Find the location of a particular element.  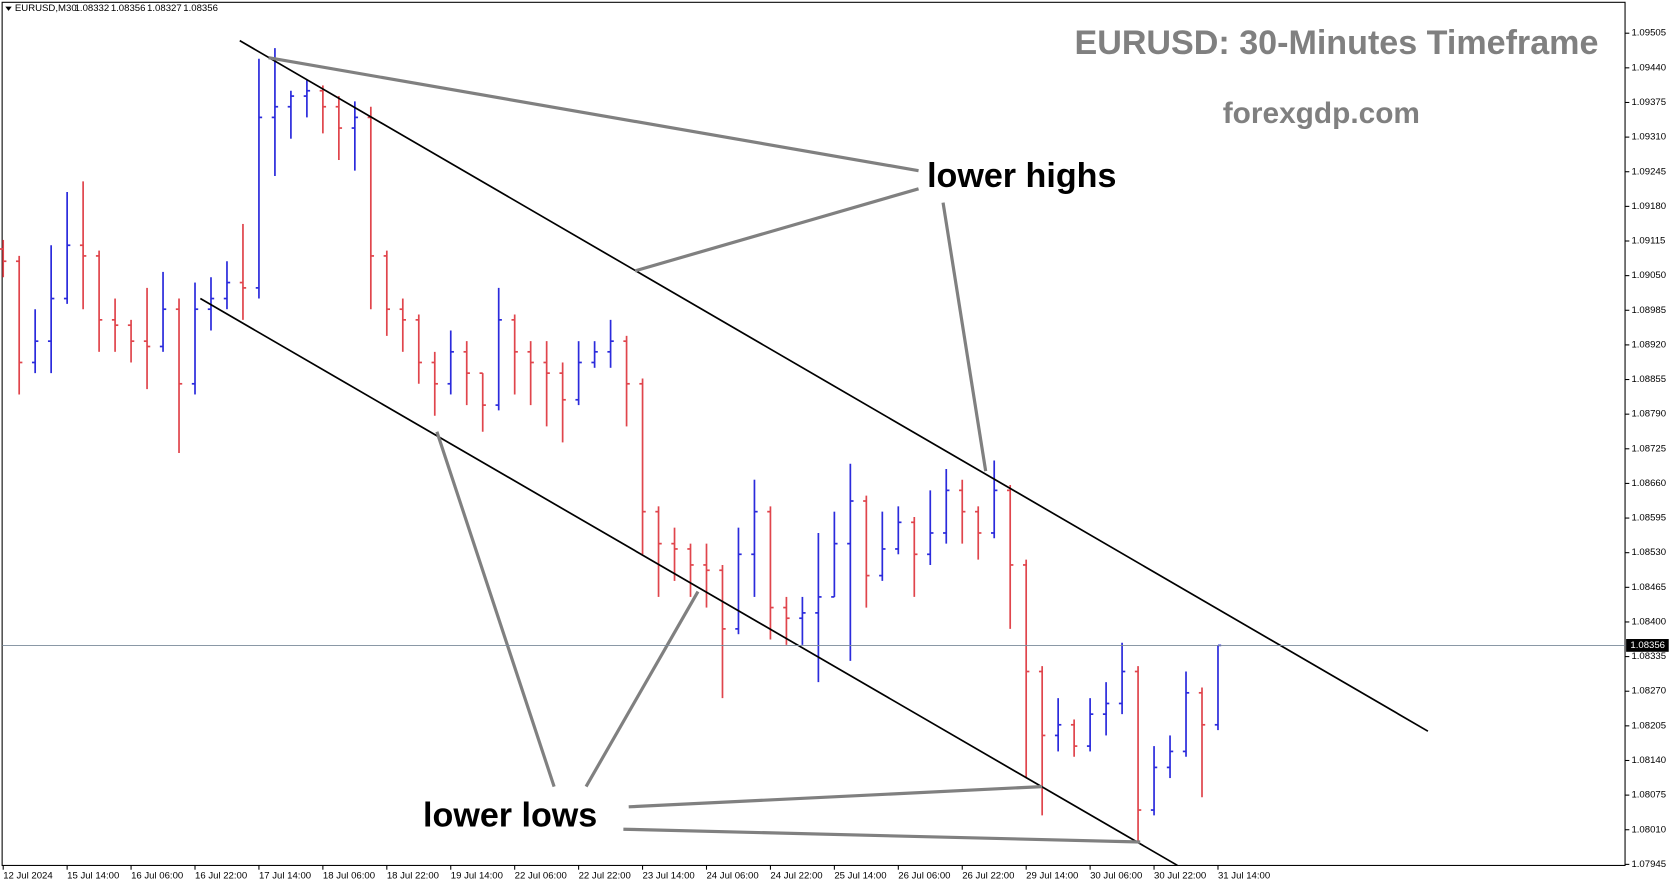

current-price-label: 1.08356 is located at coordinates (1647, 645).